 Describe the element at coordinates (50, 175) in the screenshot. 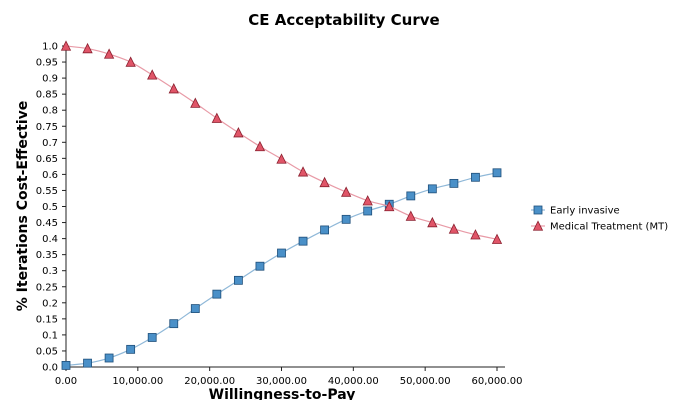

I see `y-tick-label: 0.6` at that location.